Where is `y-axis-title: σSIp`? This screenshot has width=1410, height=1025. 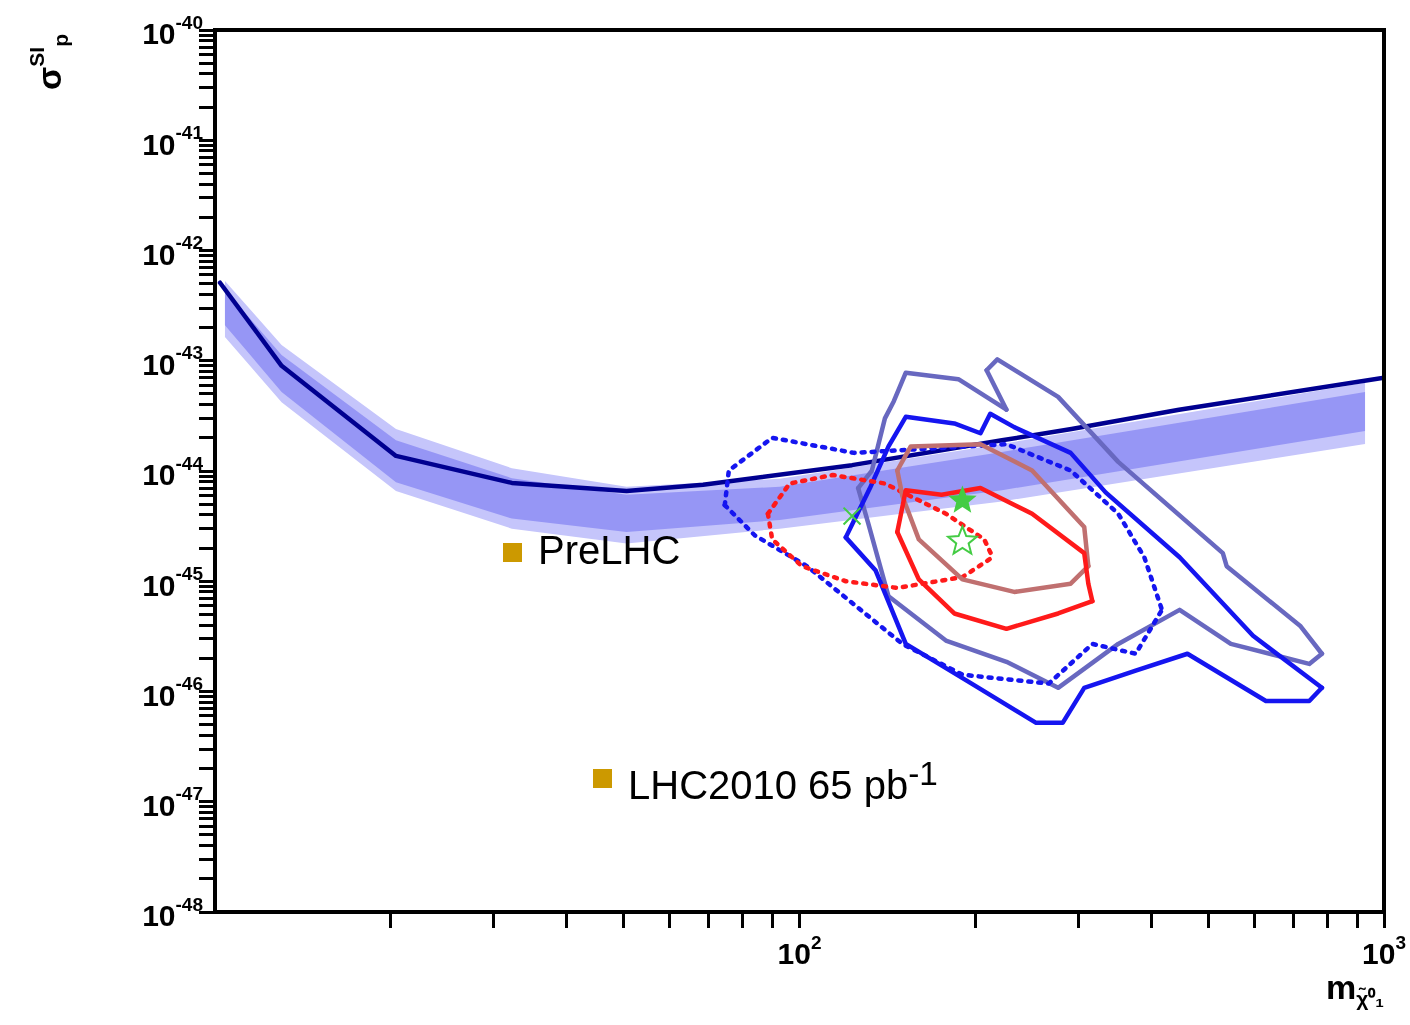 y-axis-title: σSIp is located at coordinates (48, 62).